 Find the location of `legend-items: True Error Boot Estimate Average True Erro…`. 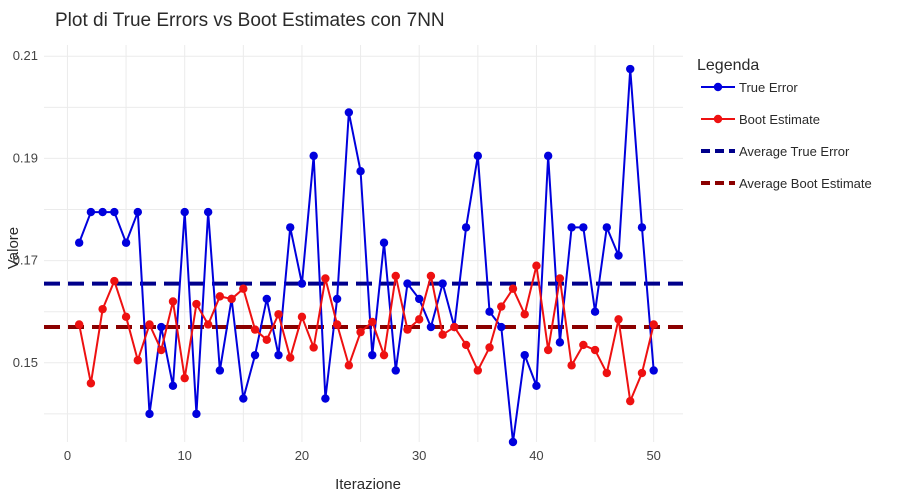

legend-items: True Error Boot Estimate Average True Erro… is located at coordinates (786, 135).